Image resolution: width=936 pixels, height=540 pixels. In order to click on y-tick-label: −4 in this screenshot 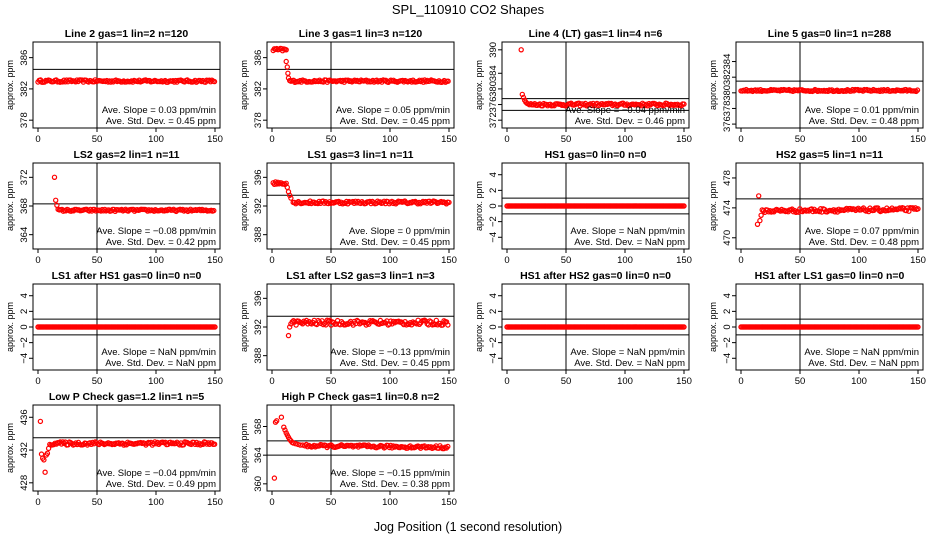, I will do `click(24, 358)`.